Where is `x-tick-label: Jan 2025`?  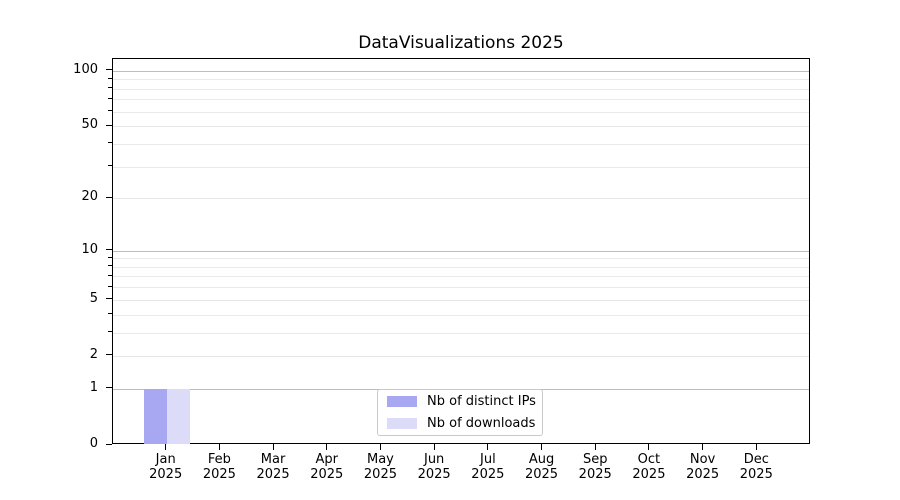
x-tick-label: Jan 2025 is located at coordinates (166, 467).